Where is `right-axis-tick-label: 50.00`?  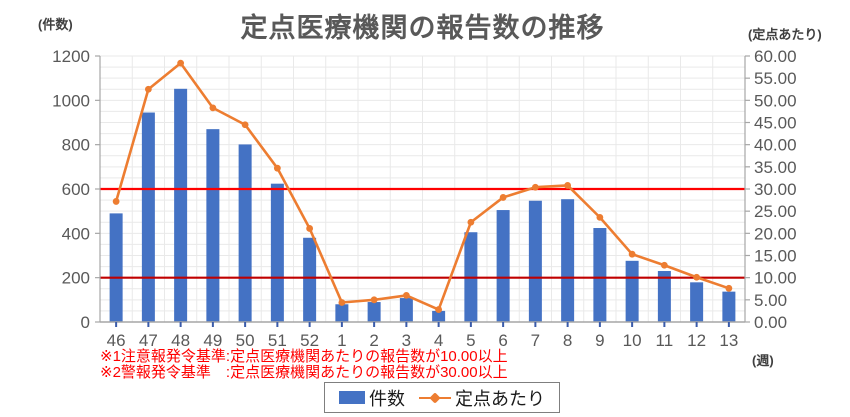 right-axis-tick-label: 50.00 is located at coordinates (775, 100).